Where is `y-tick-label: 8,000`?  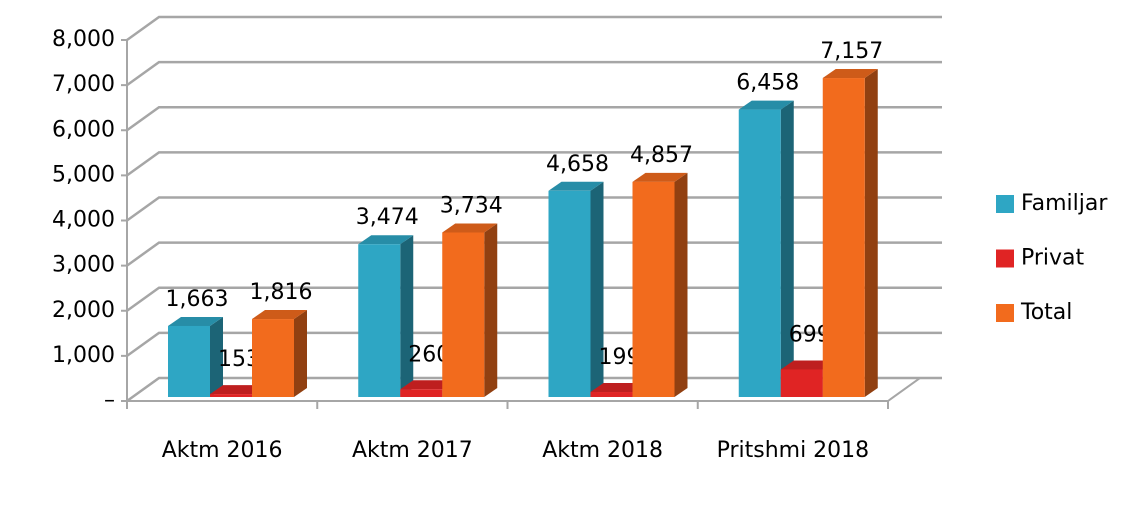 y-tick-label: 8,000 is located at coordinates (83, 39).